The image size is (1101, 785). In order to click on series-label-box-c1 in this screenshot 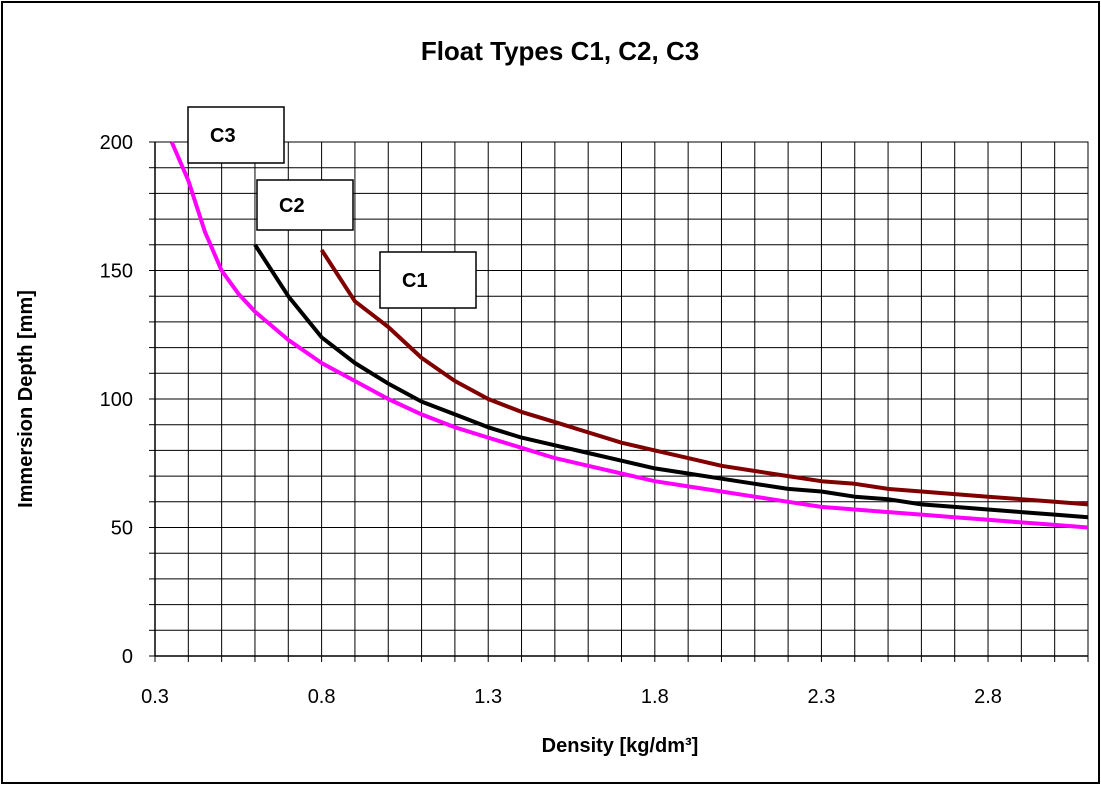, I will do `click(428, 280)`.